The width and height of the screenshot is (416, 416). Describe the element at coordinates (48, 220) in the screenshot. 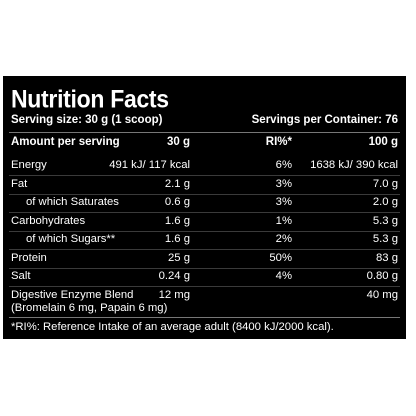

I see `nutrient-name: Carbohydrates` at that location.